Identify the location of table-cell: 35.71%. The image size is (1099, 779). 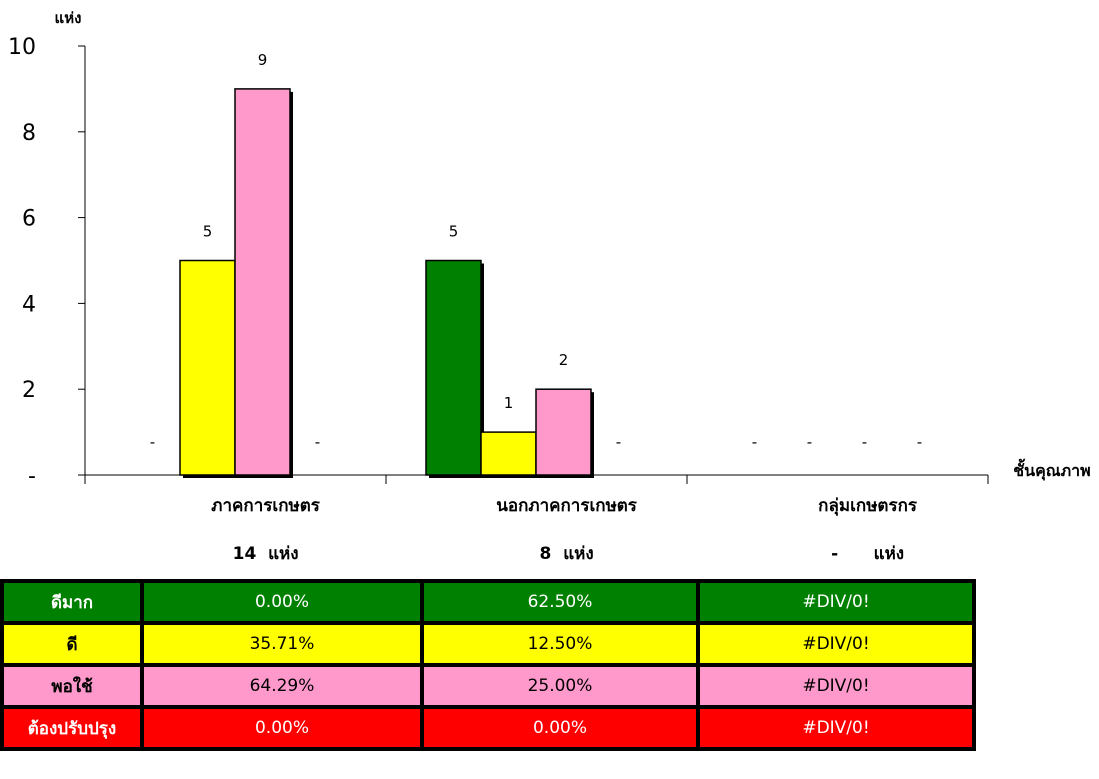
(282, 644).